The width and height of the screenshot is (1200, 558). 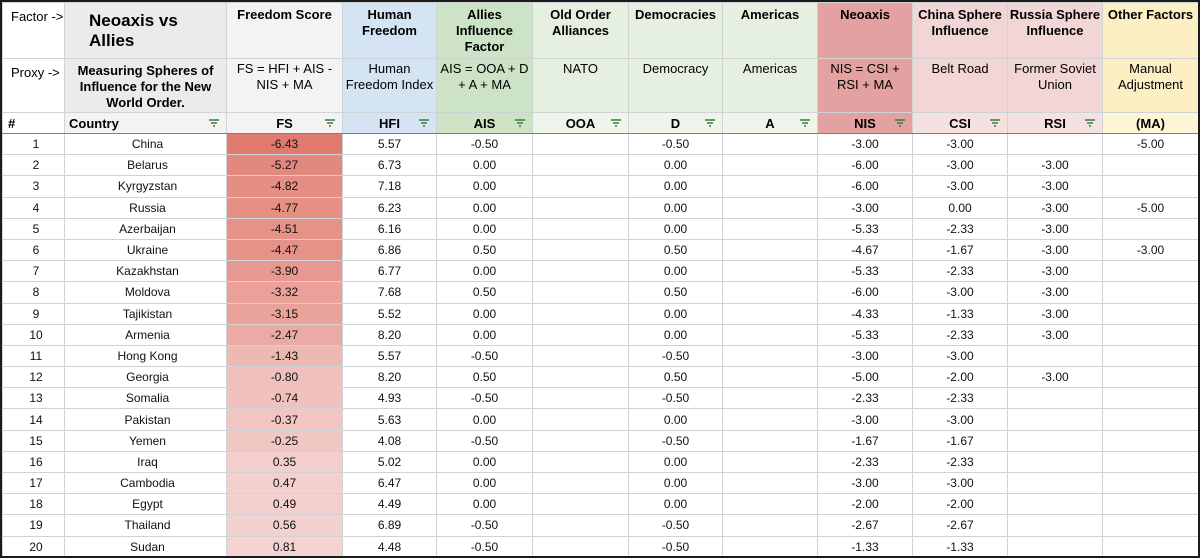 I want to click on fs-cell: -0.80, so click(x=284, y=377).